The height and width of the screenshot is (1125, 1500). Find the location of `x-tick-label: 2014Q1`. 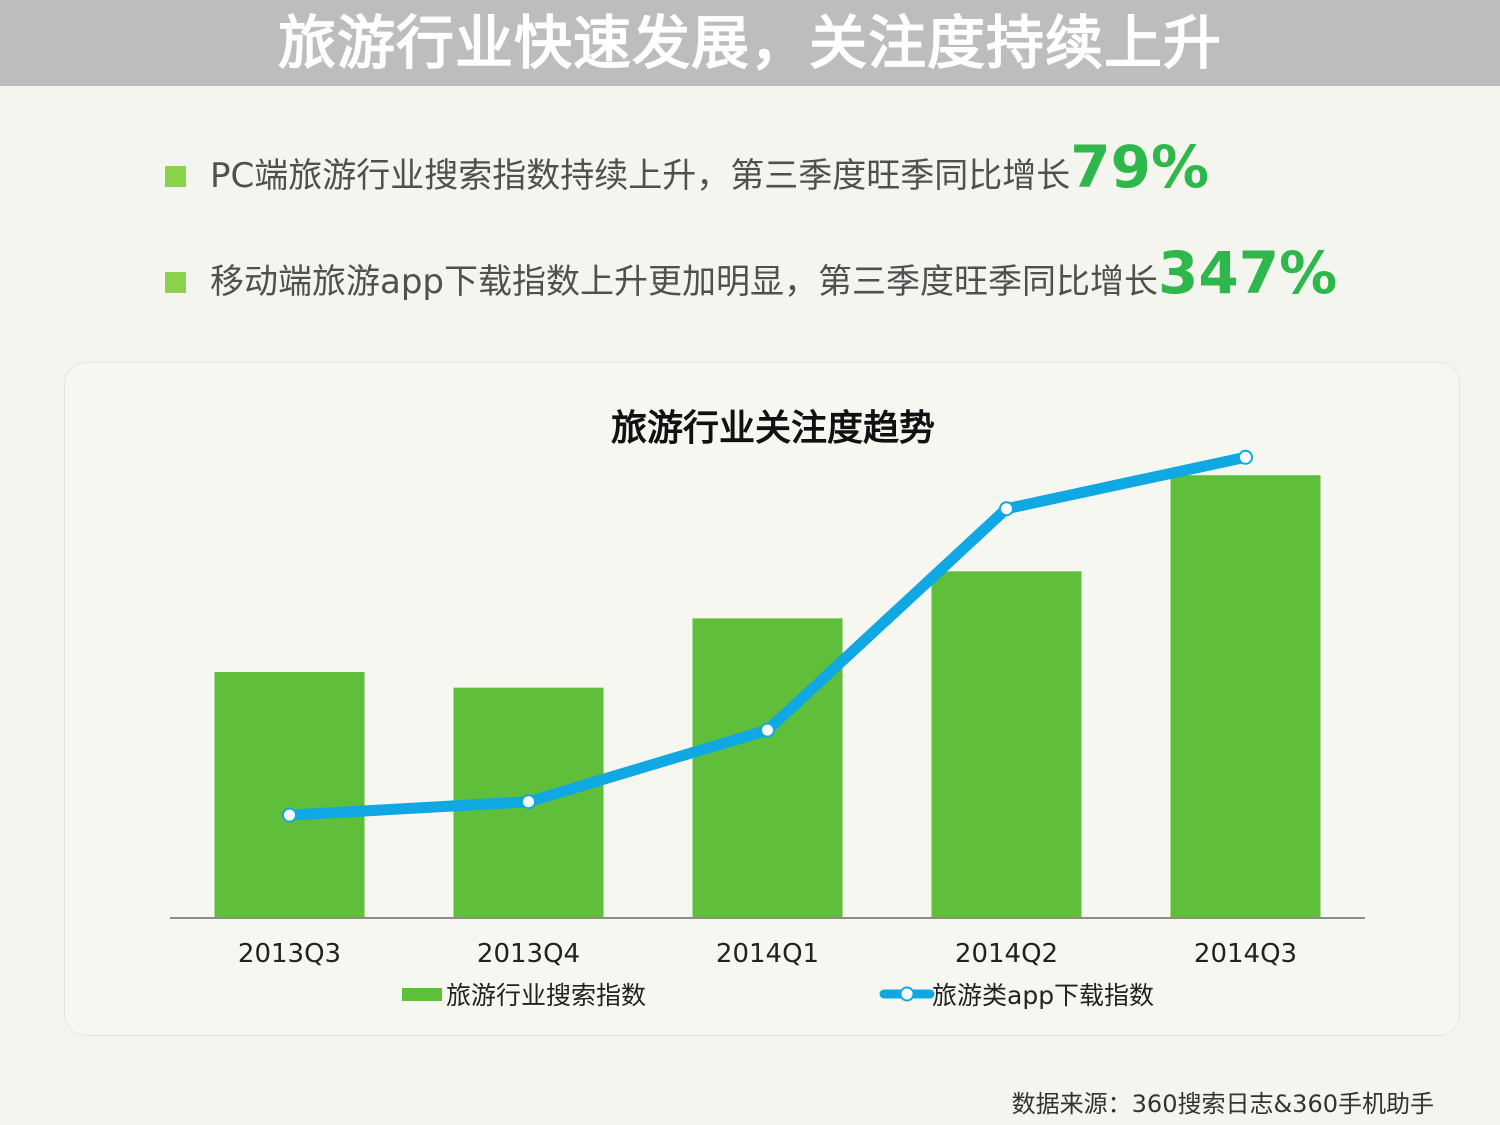

x-tick-label: 2014Q1 is located at coordinates (767, 954).